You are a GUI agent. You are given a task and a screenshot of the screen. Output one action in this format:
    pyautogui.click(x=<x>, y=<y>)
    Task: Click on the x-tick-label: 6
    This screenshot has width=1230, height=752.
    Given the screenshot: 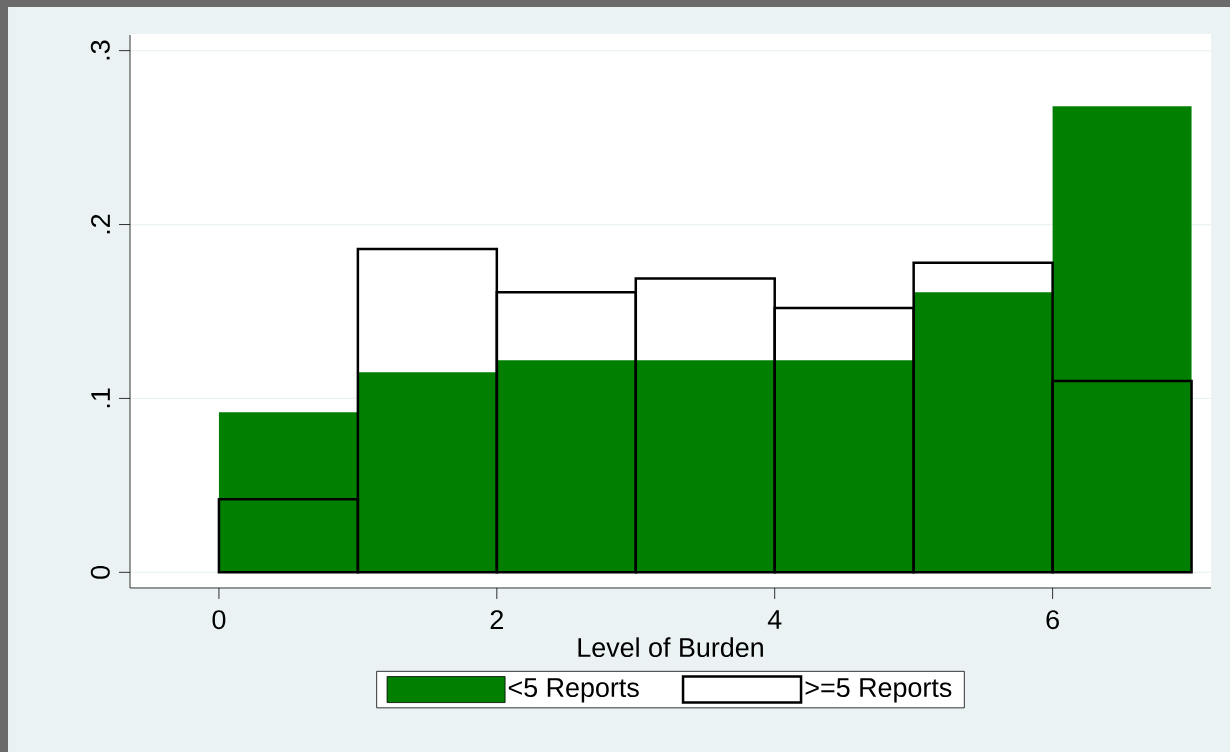 What is the action you would take?
    pyautogui.click(x=1052, y=620)
    